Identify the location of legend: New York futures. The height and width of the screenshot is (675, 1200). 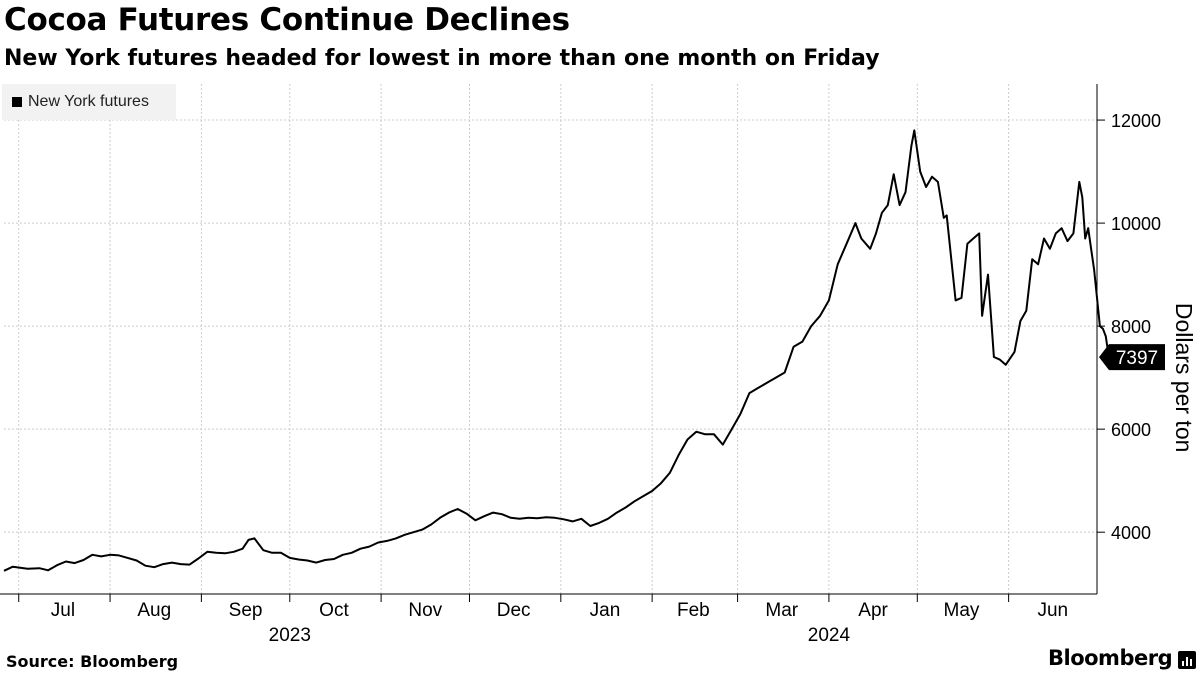
(89, 102).